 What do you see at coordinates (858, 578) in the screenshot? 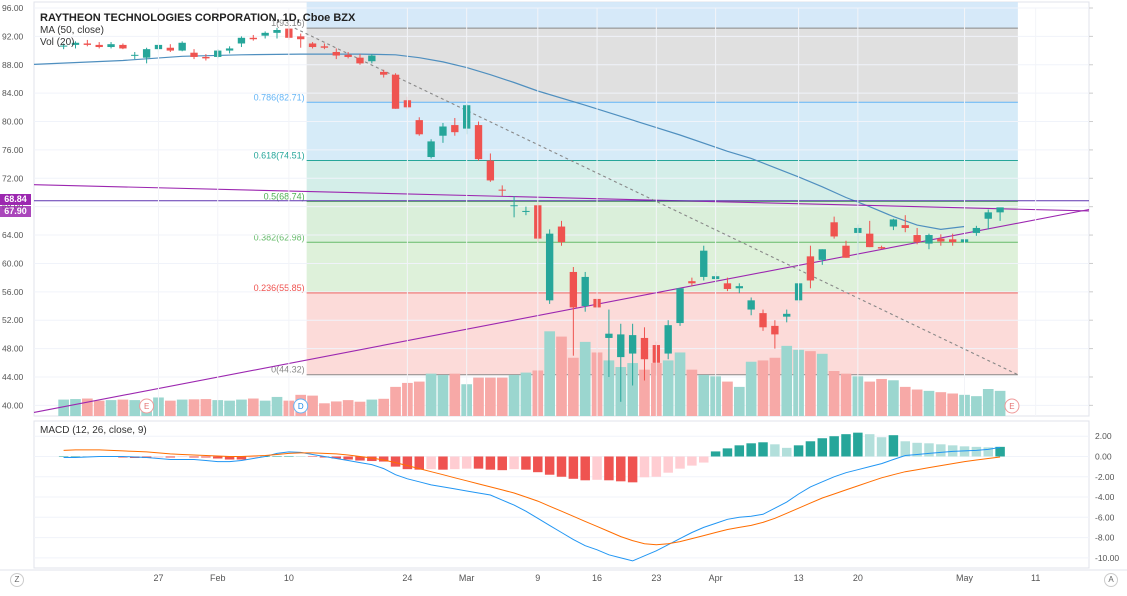
I see `time-tick-label: 20` at bounding box center [858, 578].